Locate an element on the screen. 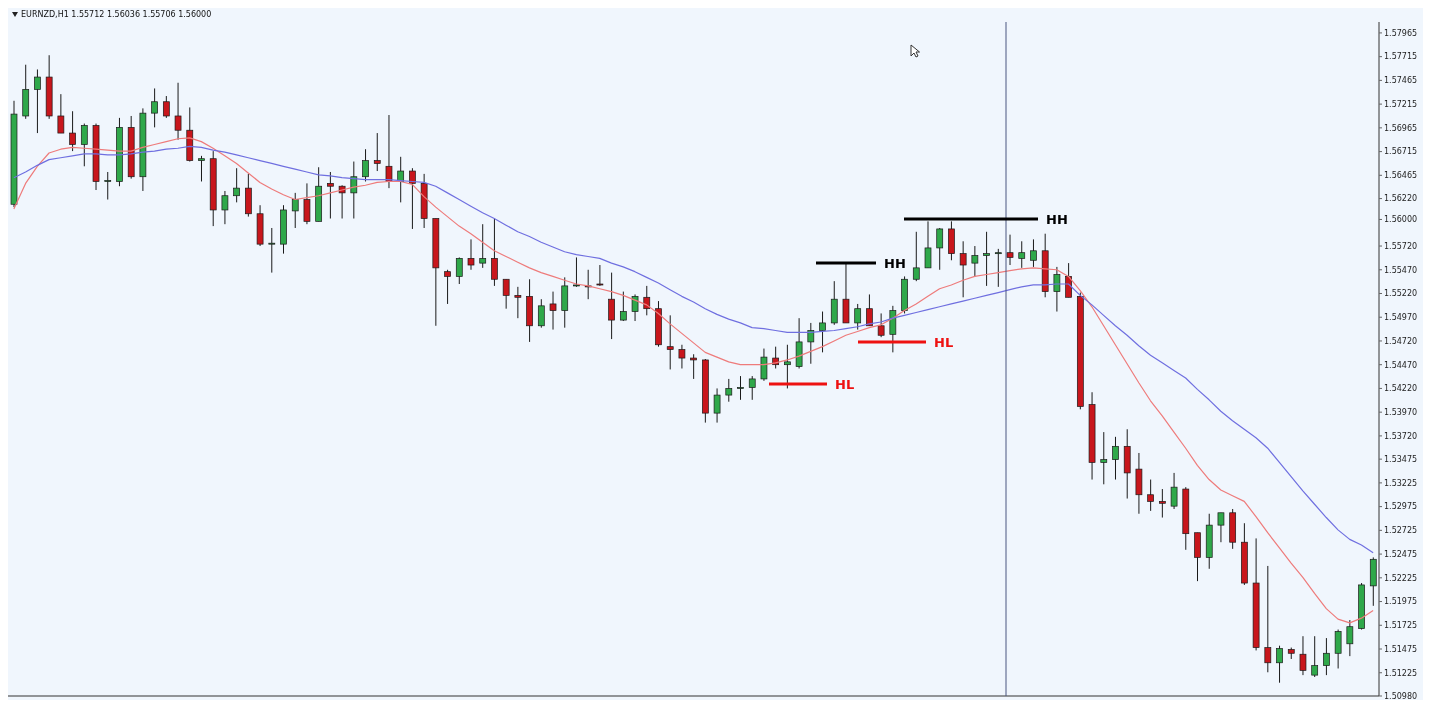  y-tick-label: 1.52225 is located at coordinates (1401, 578).